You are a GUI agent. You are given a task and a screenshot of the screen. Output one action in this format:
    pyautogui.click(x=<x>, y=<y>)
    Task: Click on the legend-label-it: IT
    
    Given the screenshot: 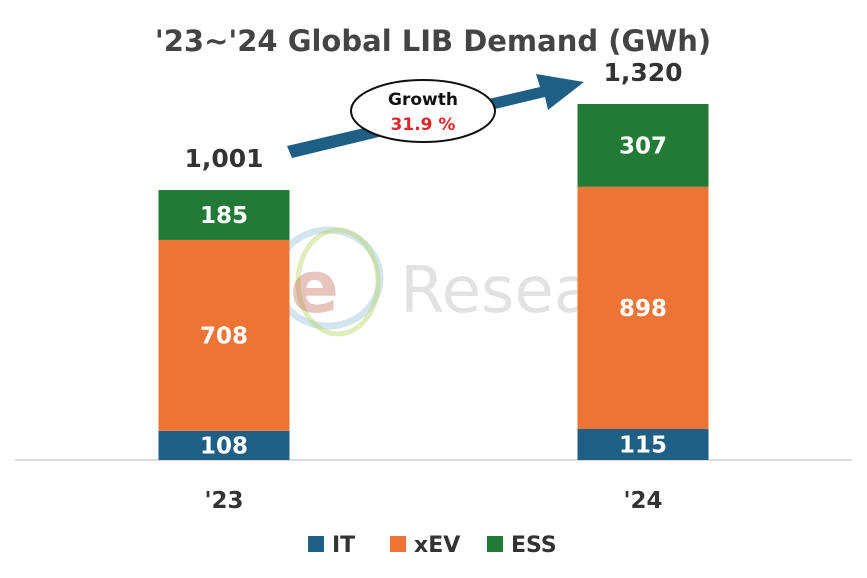 What is the action you would take?
    pyautogui.click(x=343, y=545)
    